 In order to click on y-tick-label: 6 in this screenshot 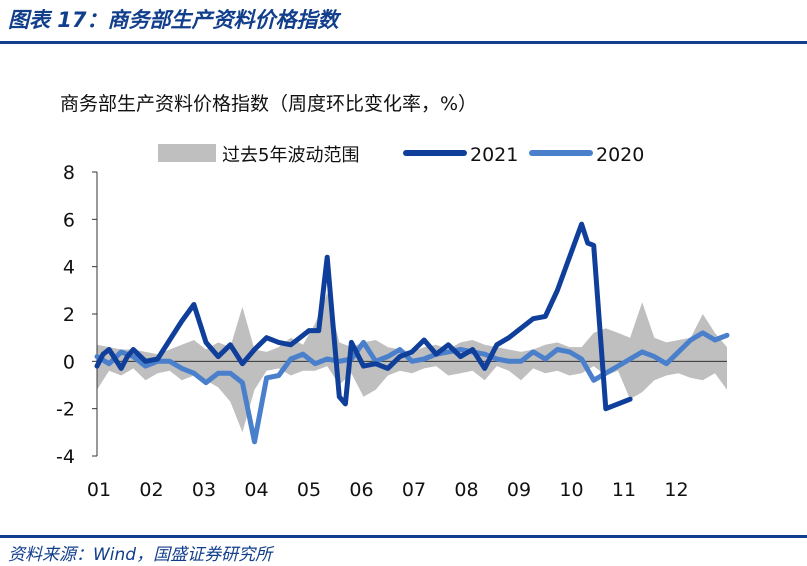, I will do `click(69, 220)`.